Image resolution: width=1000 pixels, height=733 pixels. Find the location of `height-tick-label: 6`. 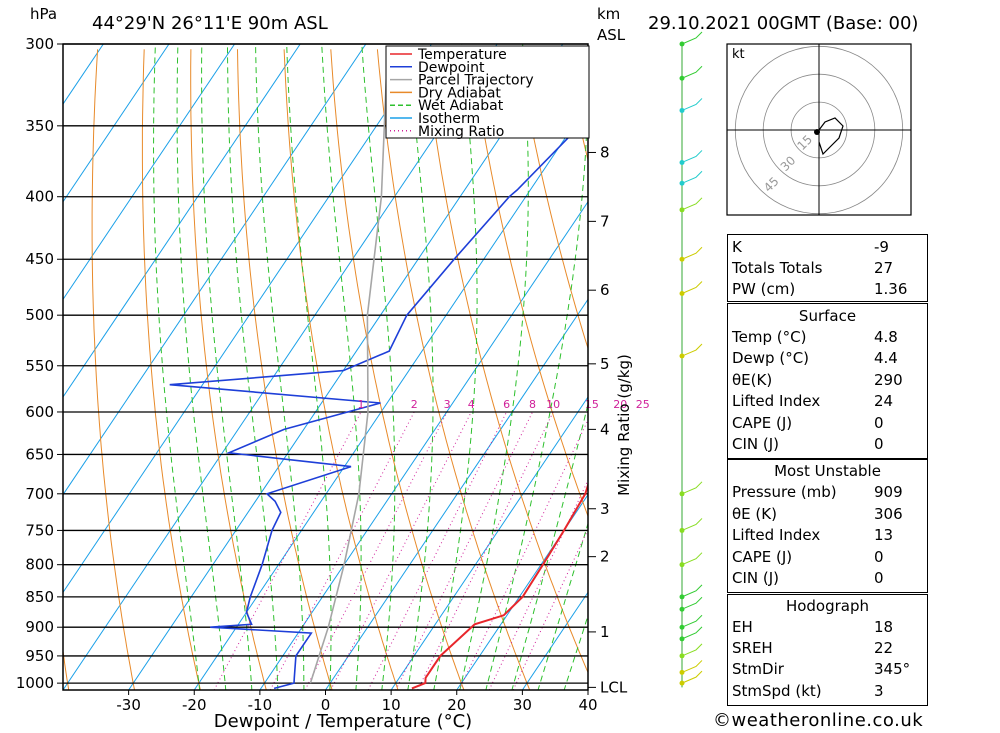

height-tick-label: 6 is located at coordinates (605, 290).